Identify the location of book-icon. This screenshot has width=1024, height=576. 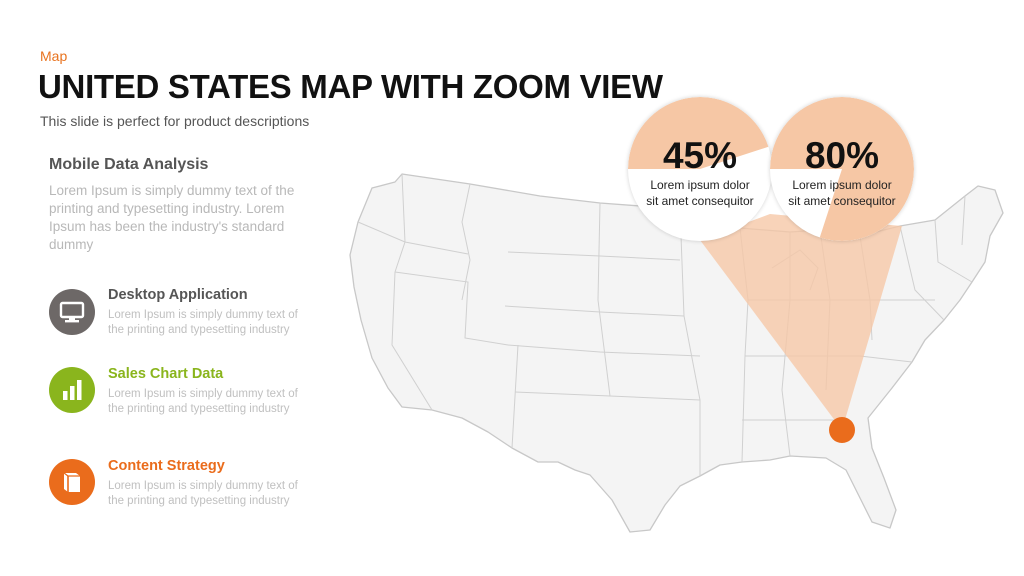
(72, 482).